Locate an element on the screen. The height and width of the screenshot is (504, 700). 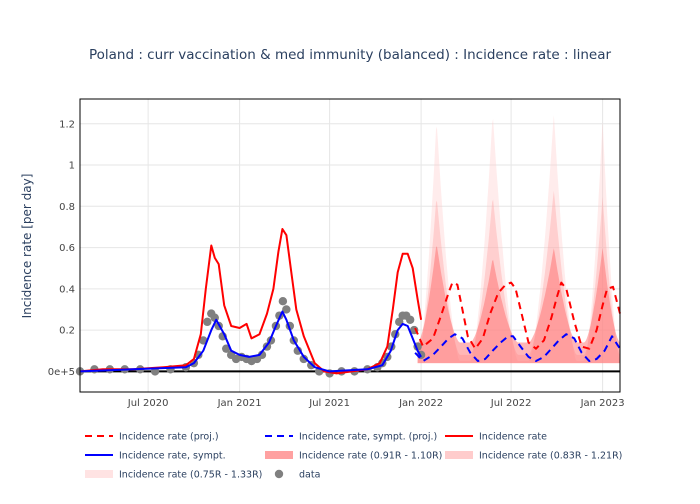
legend-label: Incidence rate (0.75R - 1.33R) is located at coordinates (190, 475).